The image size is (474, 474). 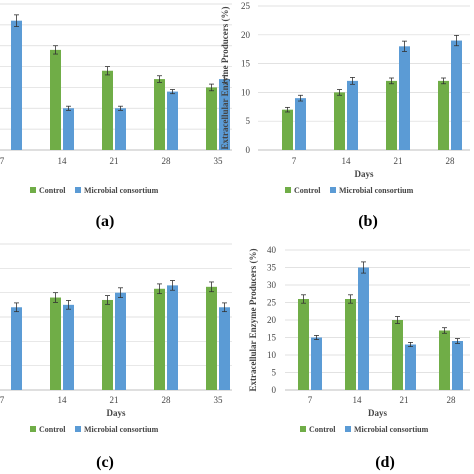 What do you see at coordinates (272, 250) in the screenshot?
I see `y-tick-label: 40` at bounding box center [272, 250].